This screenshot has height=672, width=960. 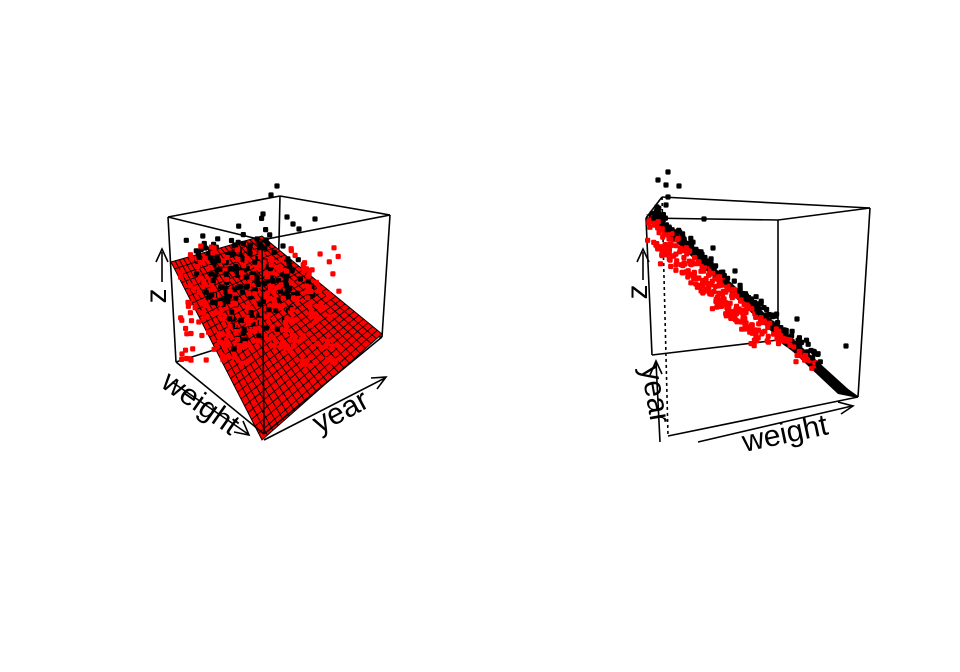 What do you see at coordinates (279, 324) in the screenshot?
I see `left-front-box` at bounding box center [279, 324].